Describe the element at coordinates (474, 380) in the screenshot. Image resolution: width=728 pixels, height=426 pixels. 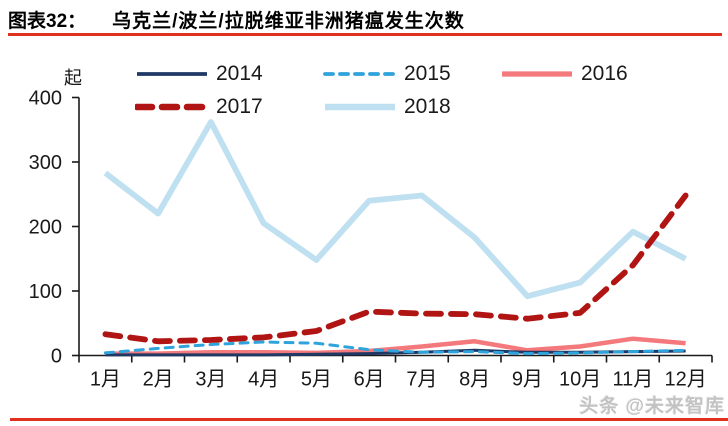
I see `x-category-label: 8月` at that location.